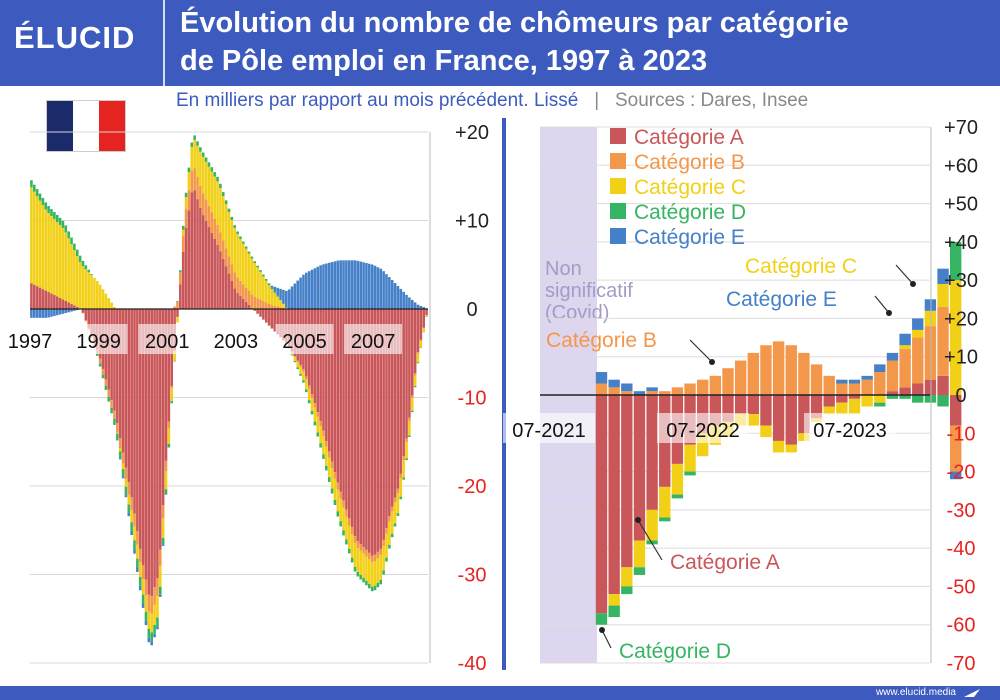 Image resolution: width=1000 pixels, height=700 pixels. What do you see at coordinates (904, 274) in the screenshot?
I see `annotation-categorie-c-leader` at bounding box center [904, 274].